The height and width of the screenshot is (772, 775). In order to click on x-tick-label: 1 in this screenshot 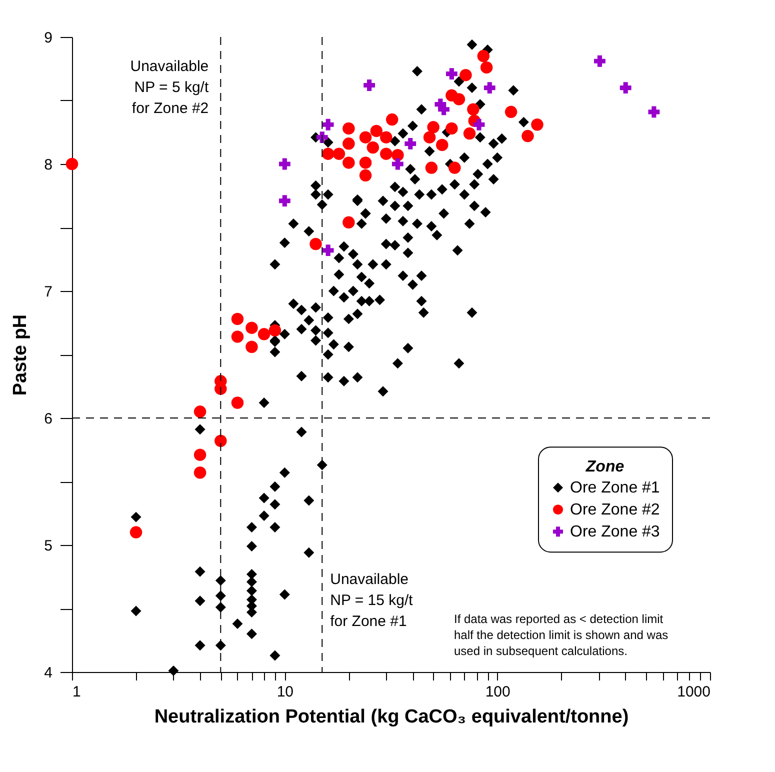, I will do `click(76, 692)`.